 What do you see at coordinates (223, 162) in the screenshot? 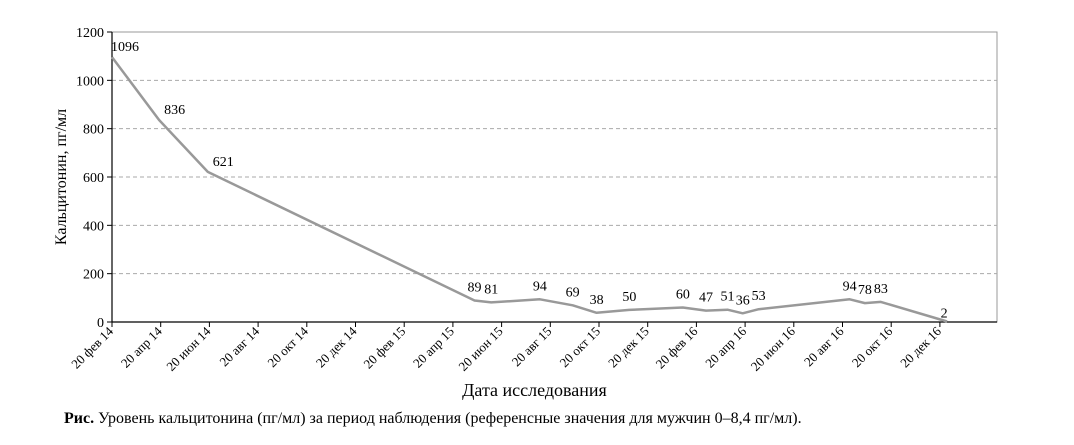
I see `data-label: 621` at bounding box center [223, 162].